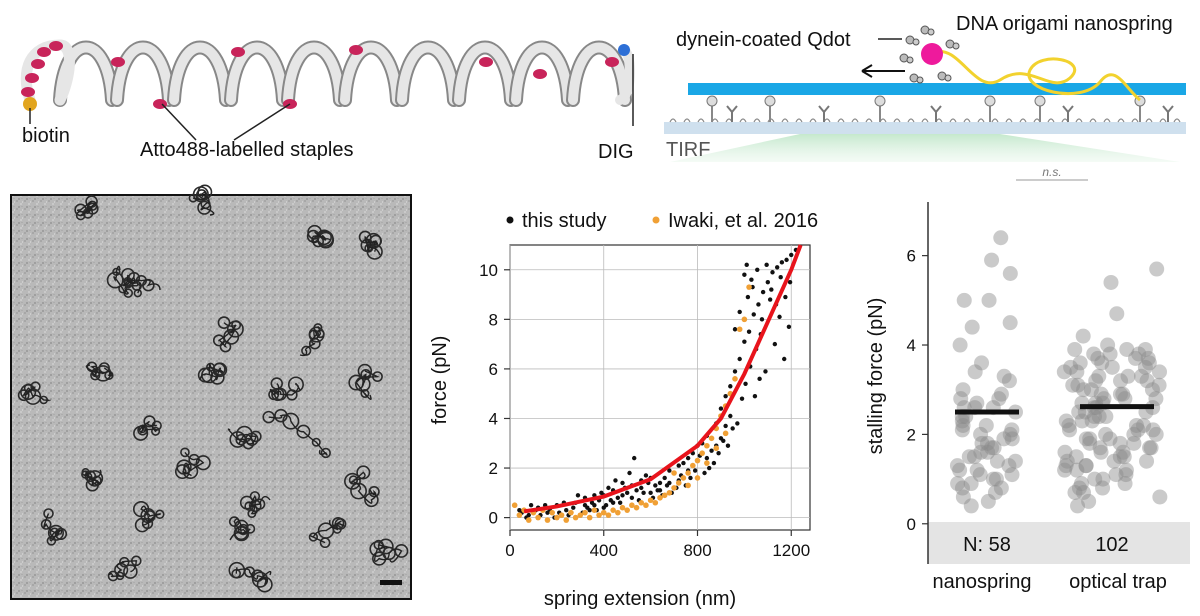  I want to click on microtubule, so click(937, 89).